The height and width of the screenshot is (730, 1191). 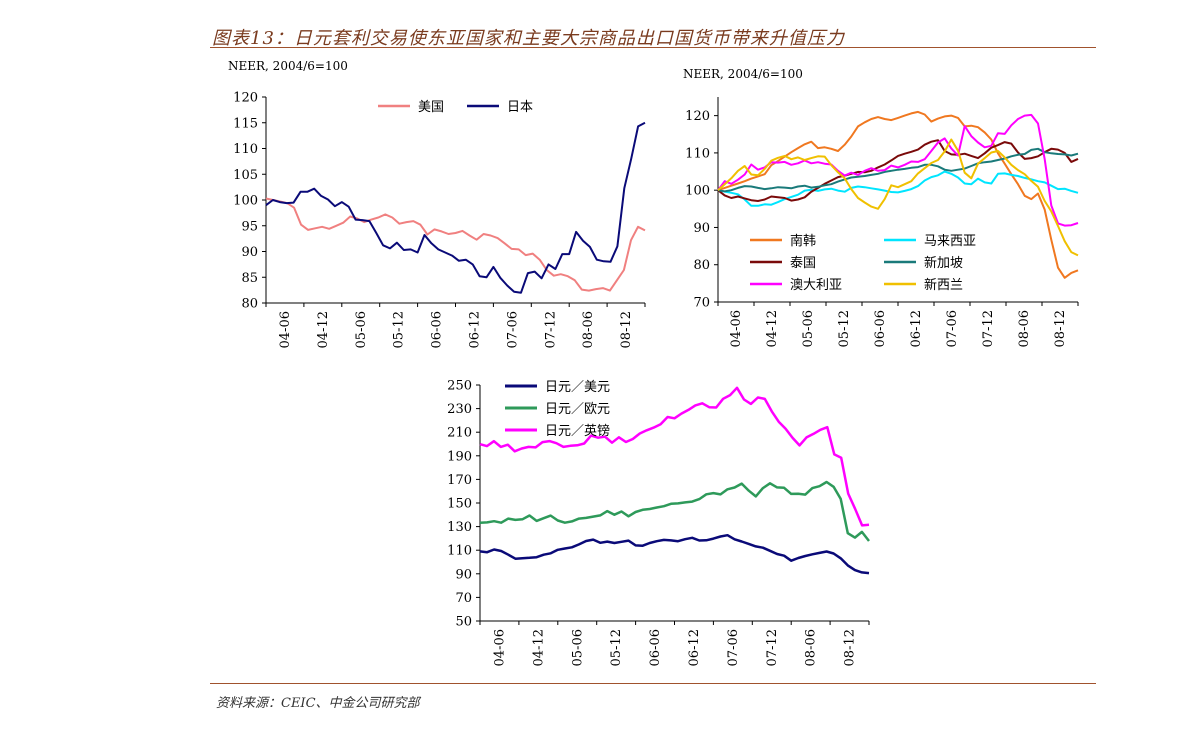 I want to click on y-tick-label: 105, so click(x=245, y=175).